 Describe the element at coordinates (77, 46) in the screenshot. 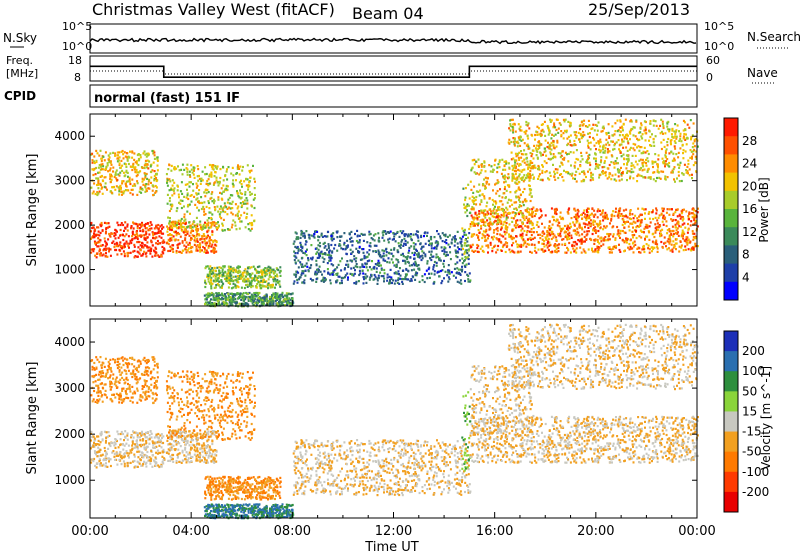

I see `noise-tick-bottom-left: 10^0` at that location.